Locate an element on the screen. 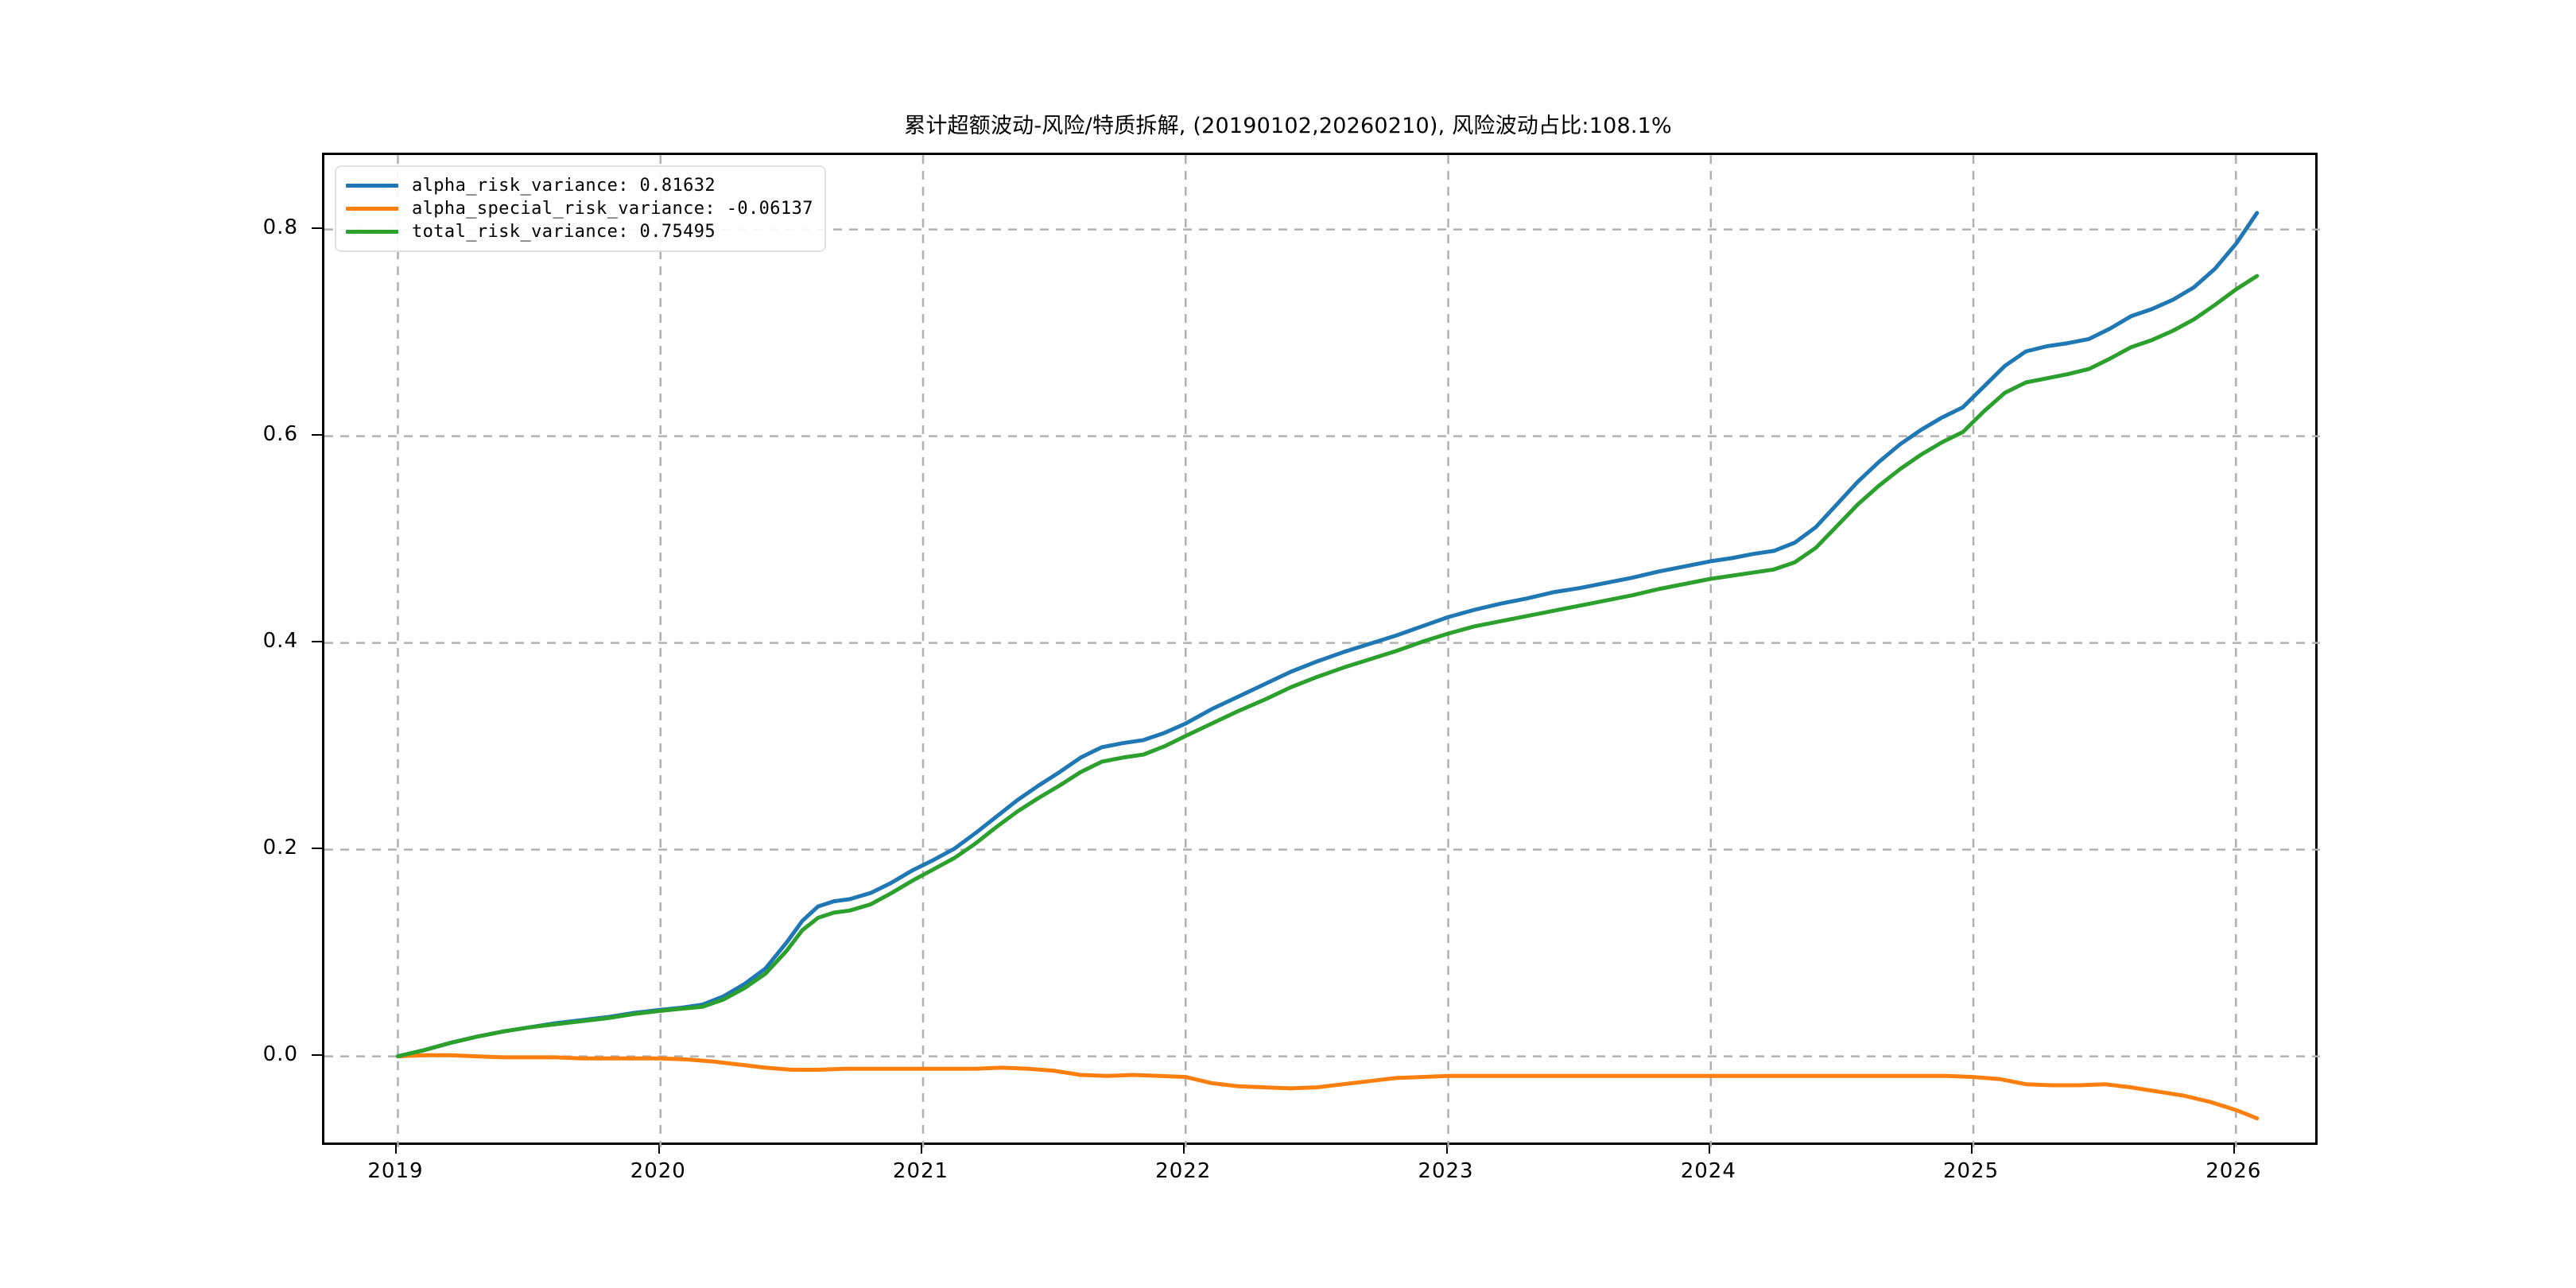 Image resolution: width=2576 pixels, height=1288 pixels. y-tick-label: 0.8 is located at coordinates (280, 227).